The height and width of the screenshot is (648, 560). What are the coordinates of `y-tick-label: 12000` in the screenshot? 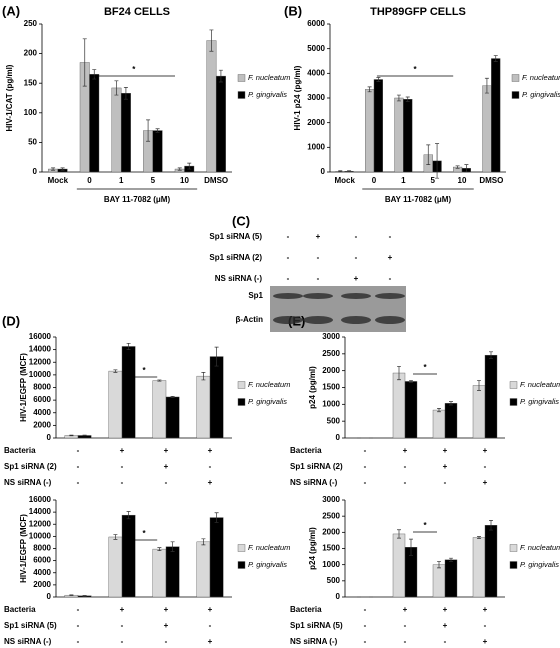 It's located at (40, 361).